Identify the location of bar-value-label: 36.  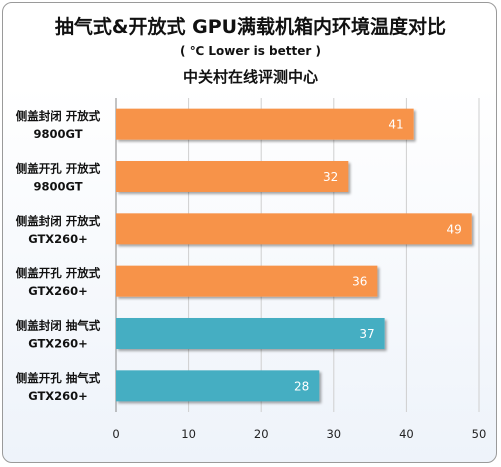
(359, 282).